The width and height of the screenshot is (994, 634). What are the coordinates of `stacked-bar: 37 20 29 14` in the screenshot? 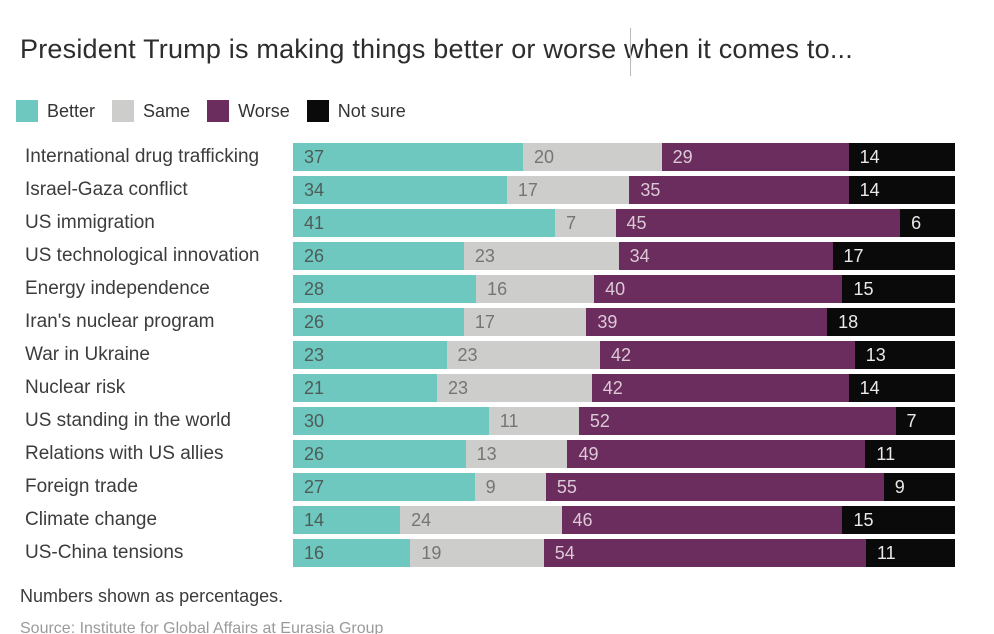 It's located at (624, 157).